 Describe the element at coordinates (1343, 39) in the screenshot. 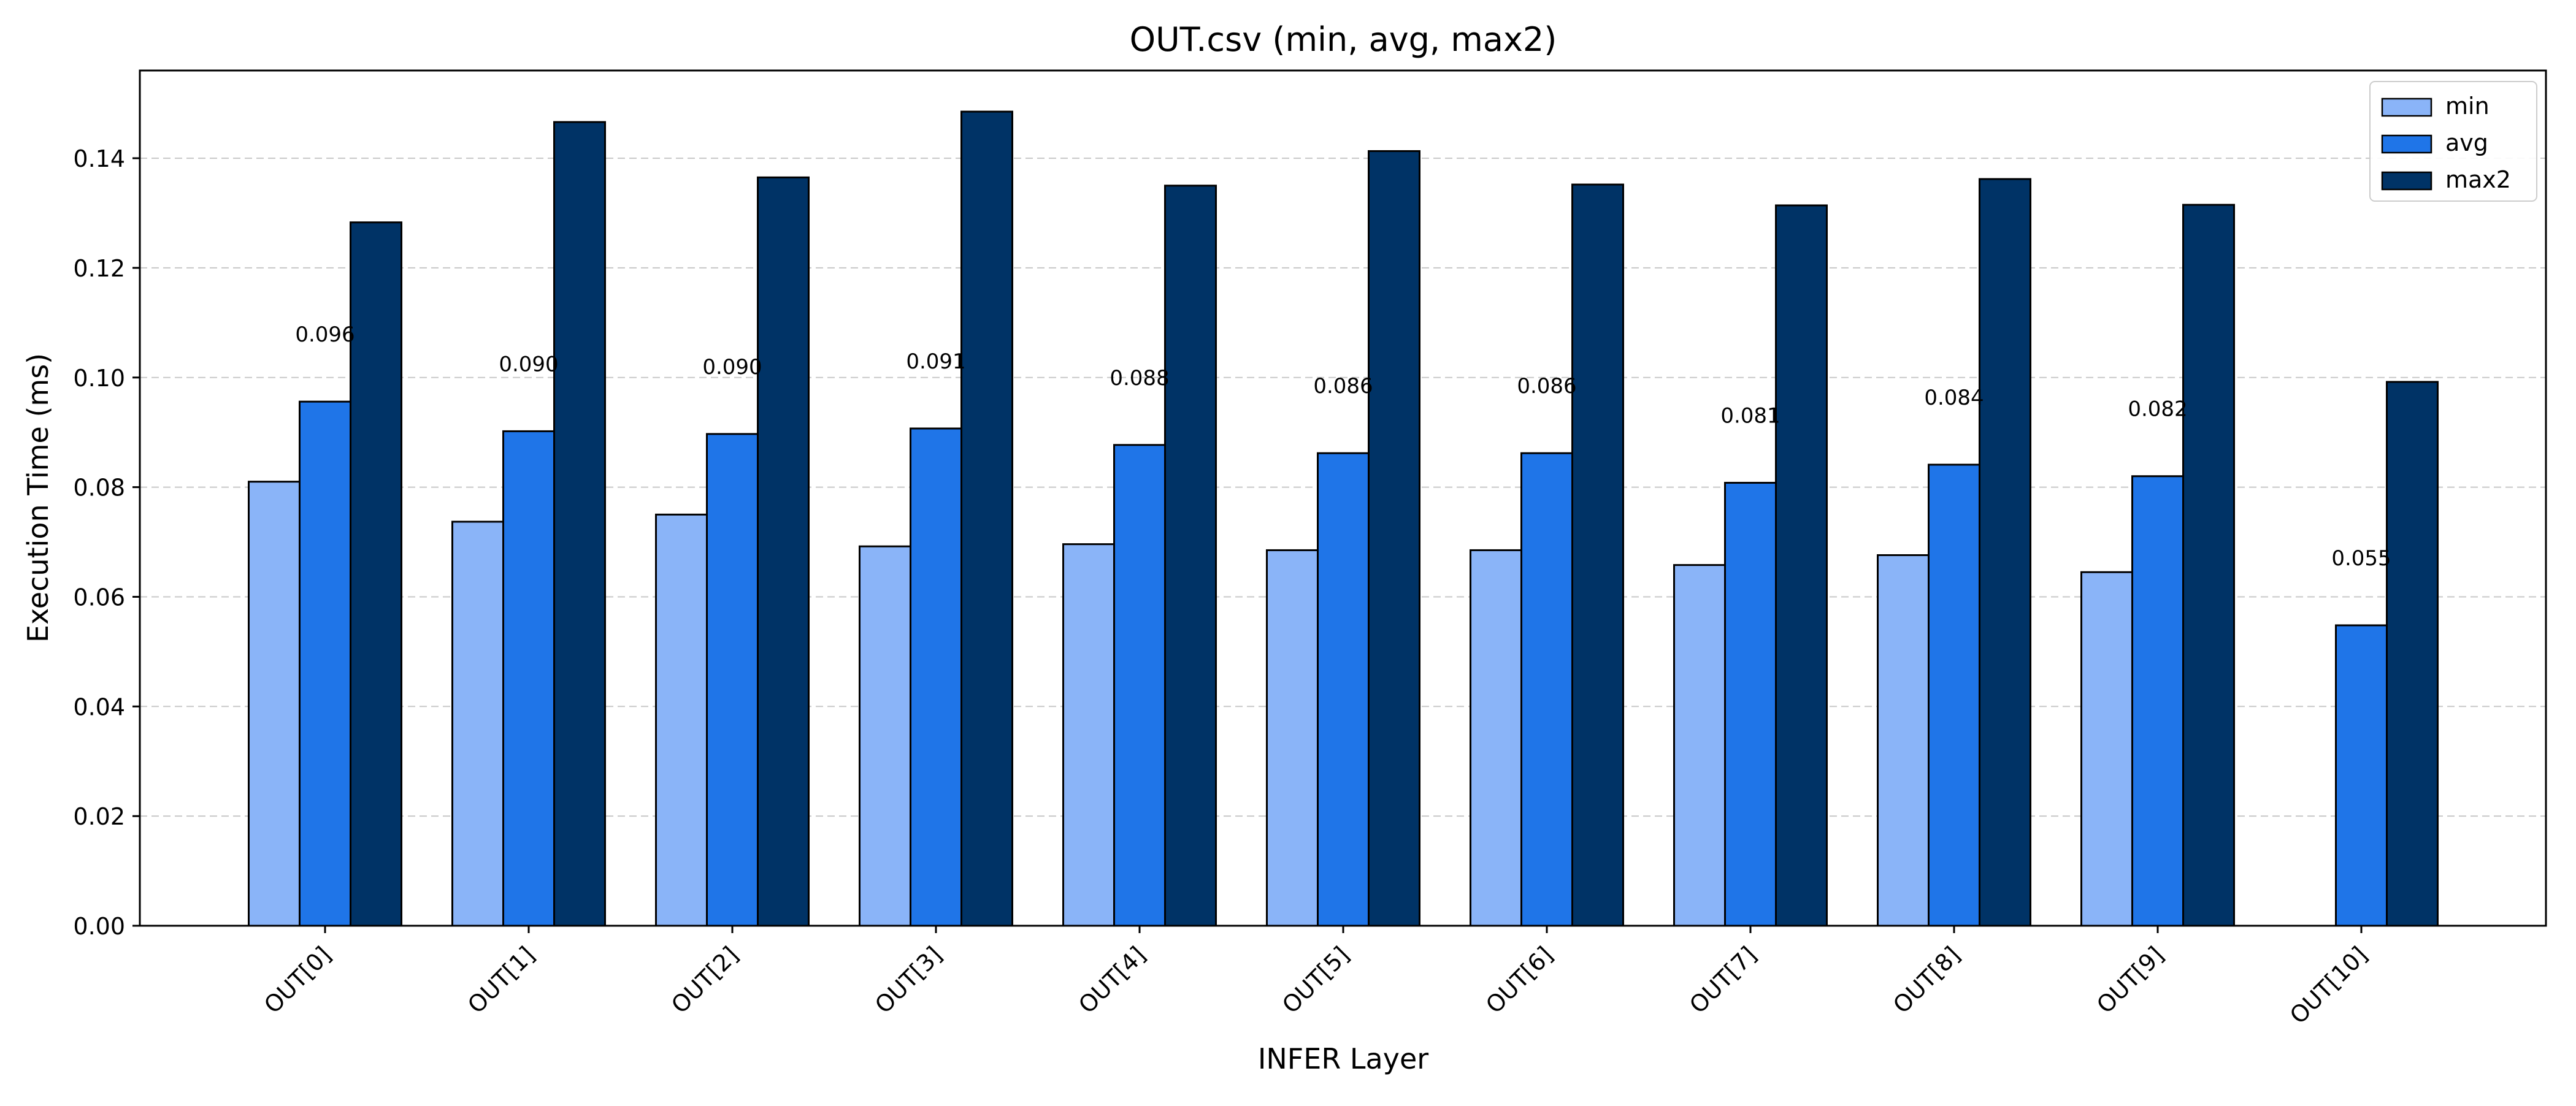

I see `chart-title: OUT.csv (min, avg, max2)` at that location.